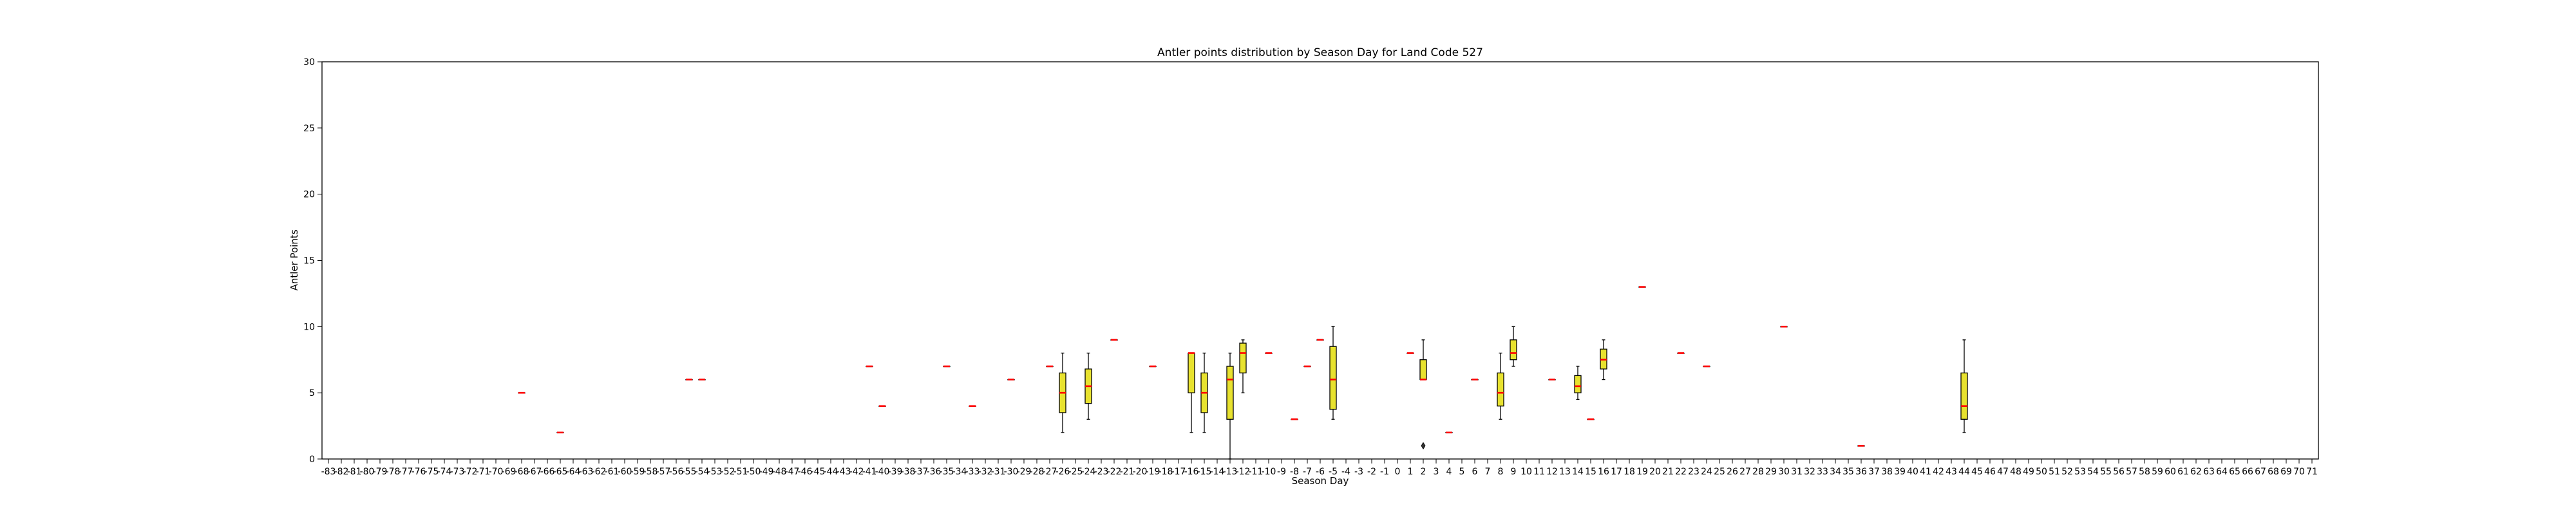 This screenshot has width=2576, height=515. What do you see at coordinates (1075, 472) in the screenshot?
I see `x-tick-label: -25` at bounding box center [1075, 472].